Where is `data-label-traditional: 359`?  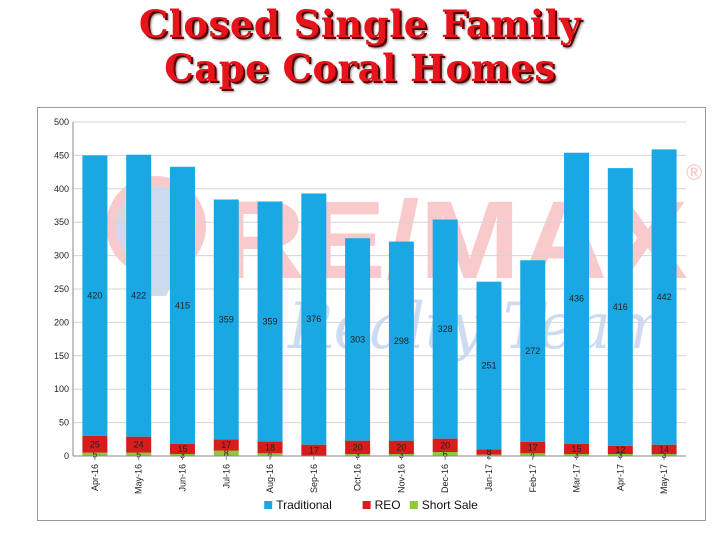
data-label-traditional: 359 is located at coordinates (226, 319).